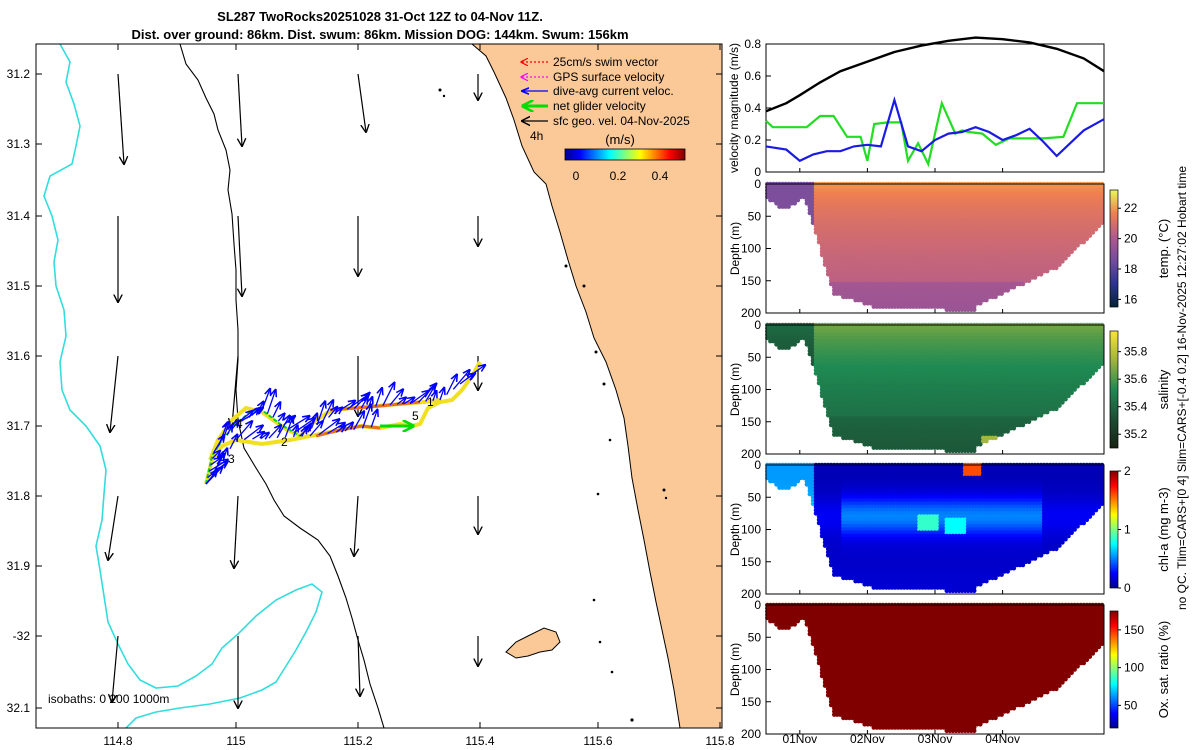 This screenshot has height=750, width=1200. What do you see at coordinates (597, 741) in the screenshot?
I see `map-xtick-label: 115.6` at bounding box center [597, 741].